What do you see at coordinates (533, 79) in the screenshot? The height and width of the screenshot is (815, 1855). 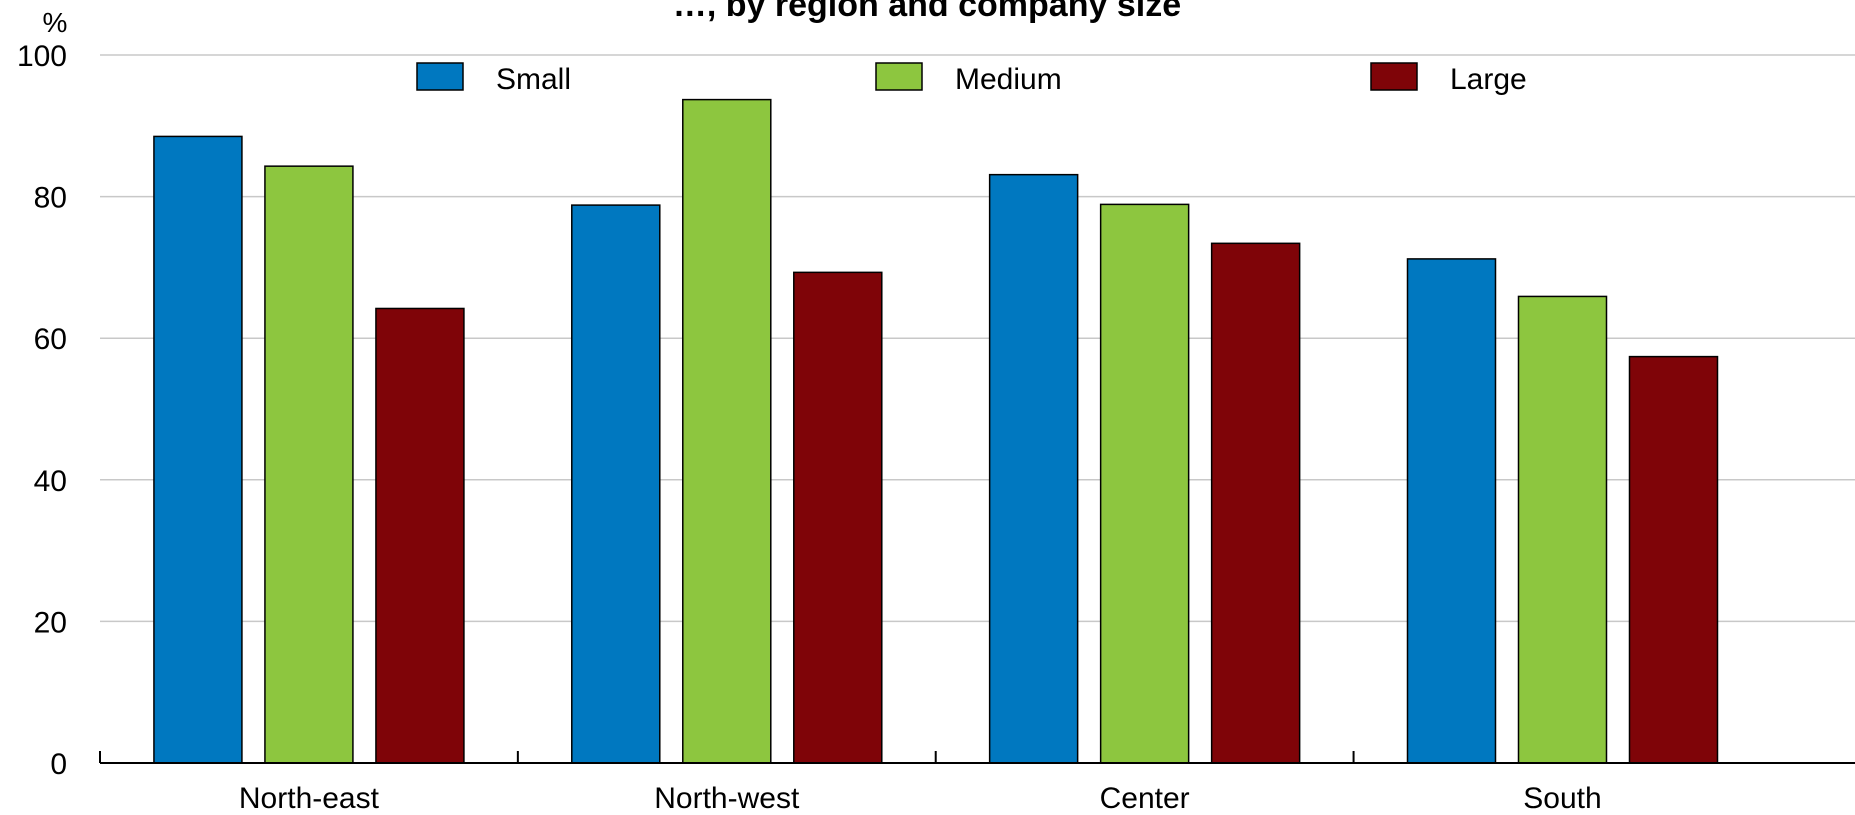 I see `legend-label-small: Small` at bounding box center [533, 79].